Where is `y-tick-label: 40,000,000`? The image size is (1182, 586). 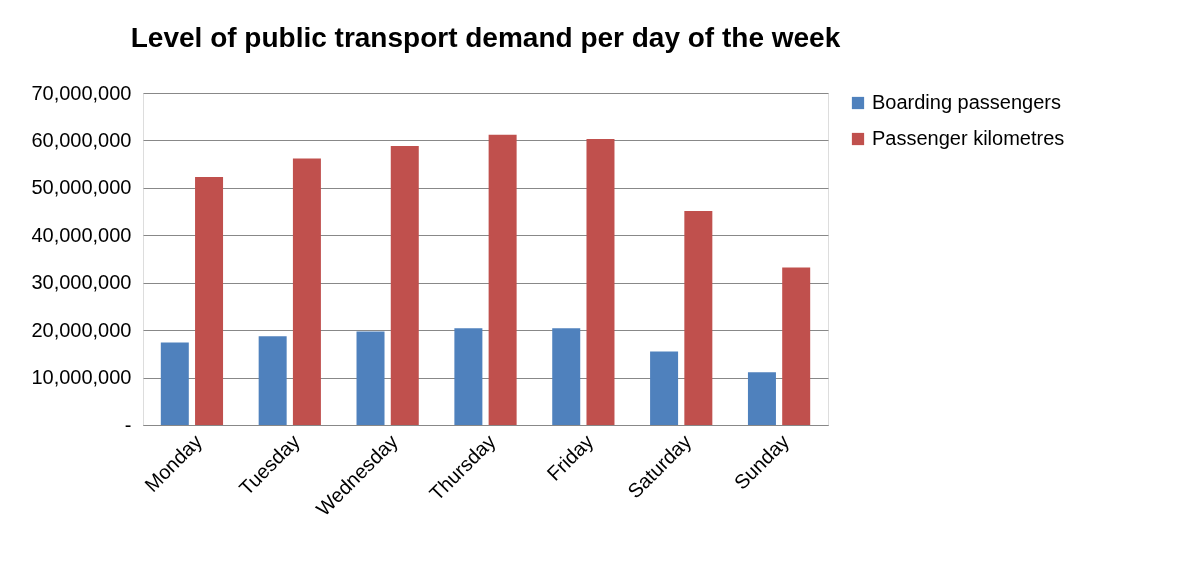
y-tick-label: 40,000,000 is located at coordinates (81, 234).